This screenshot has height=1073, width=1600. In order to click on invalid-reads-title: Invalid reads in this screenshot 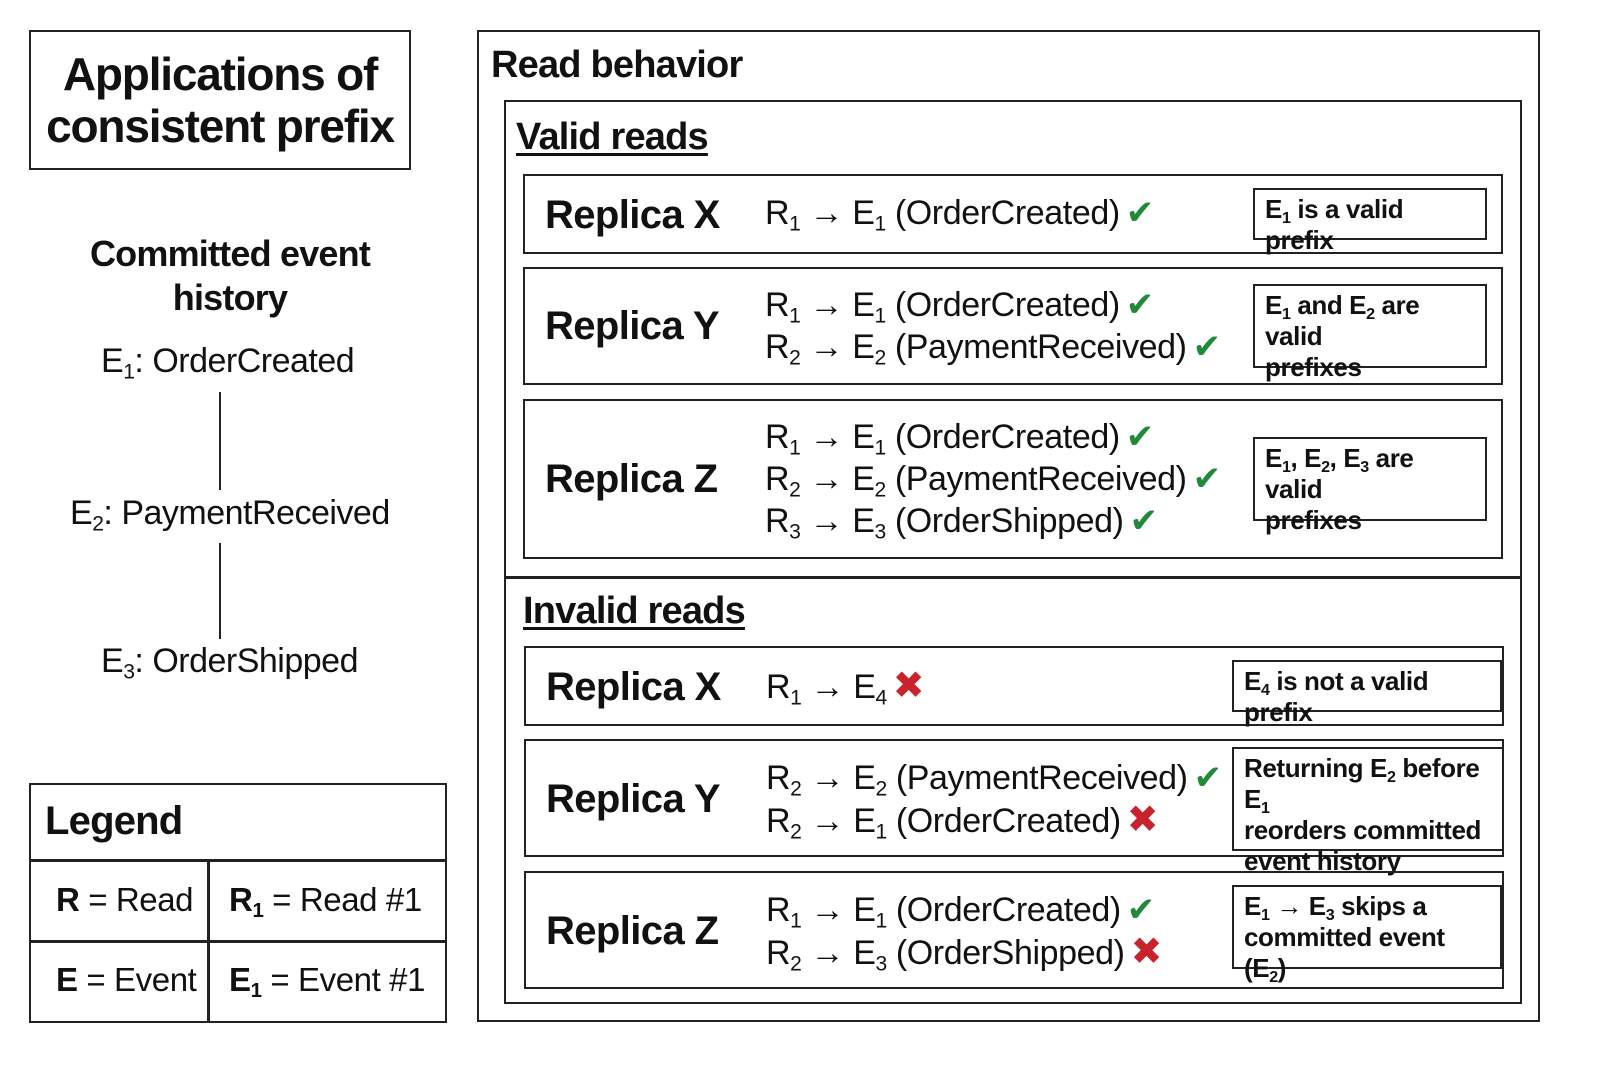, I will do `click(634, 611)`.